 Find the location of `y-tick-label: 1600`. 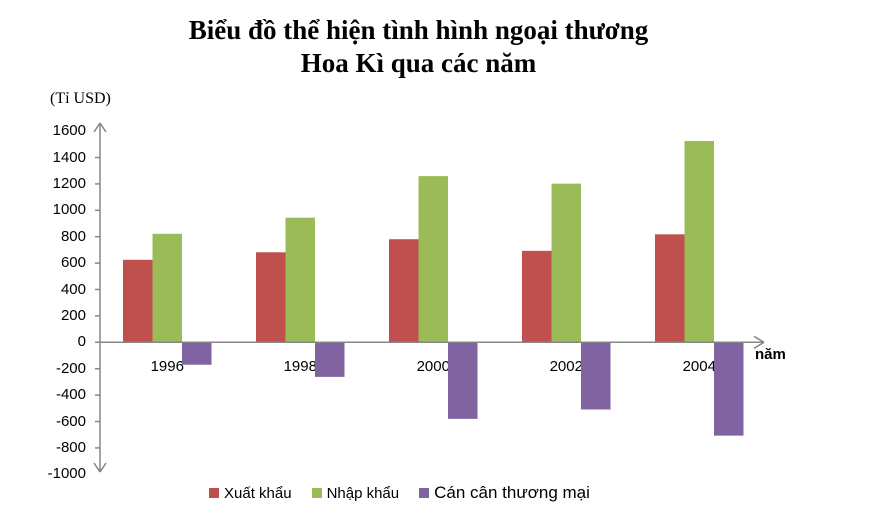

y-tick-label: 1600 is located at coordinates (69, 131).